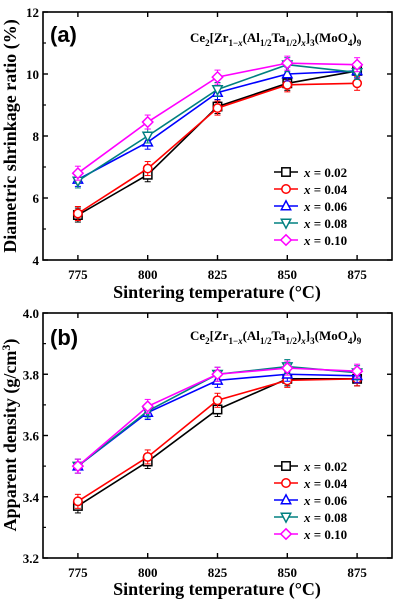  What do you see at coordinates (10, 135) in the screenshot?
I see `panel-a-ylabel: Diametric shrinkage ratio (%)` at bounding box center [10, 135].